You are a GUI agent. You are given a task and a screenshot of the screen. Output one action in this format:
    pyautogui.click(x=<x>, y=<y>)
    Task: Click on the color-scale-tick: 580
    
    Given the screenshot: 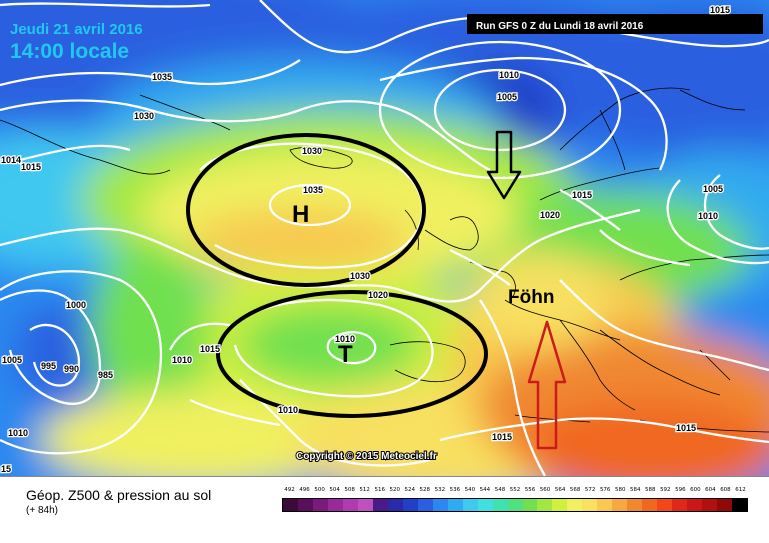 What is the action you would take?
    pyautogui.click(x=620, y=490)
    